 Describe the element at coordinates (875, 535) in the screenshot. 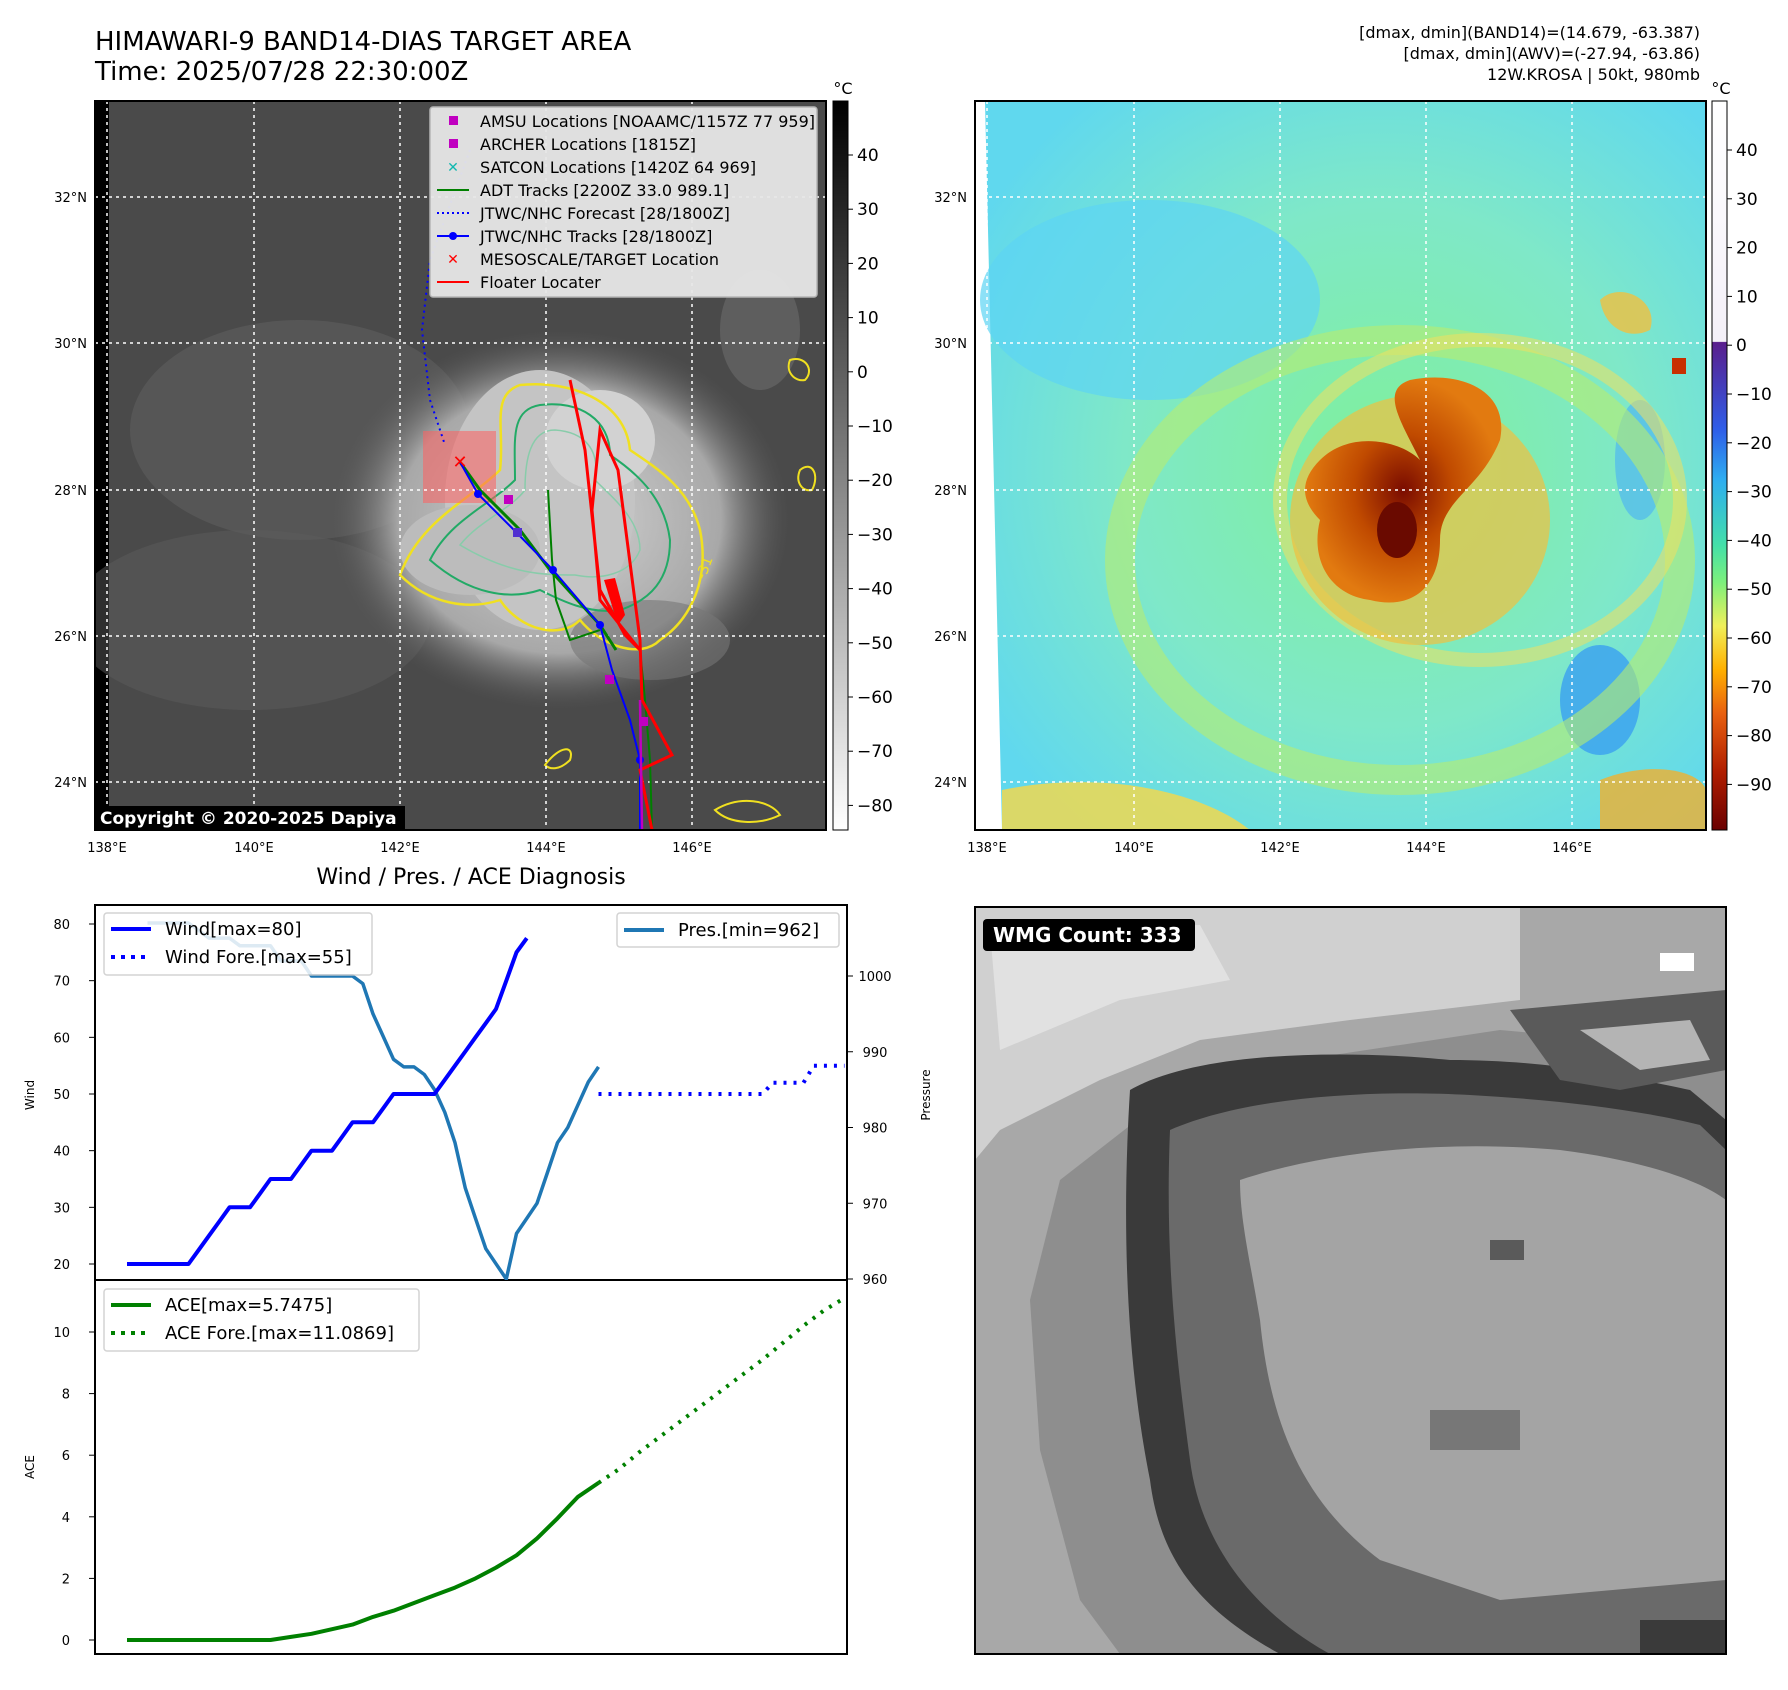

I see `ir-colorbar-label: −30` at that location.